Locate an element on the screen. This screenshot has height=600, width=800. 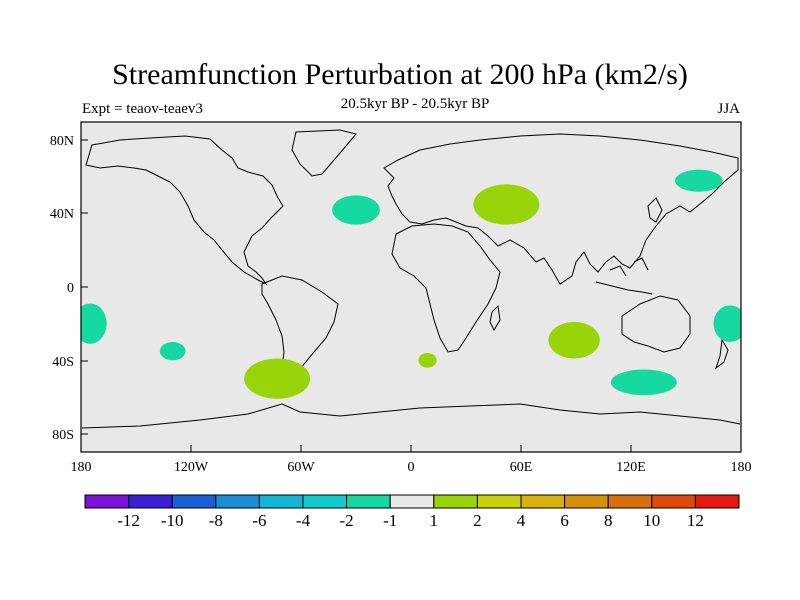
lon-tick-label: 120E is located at coordinates (631, 467).